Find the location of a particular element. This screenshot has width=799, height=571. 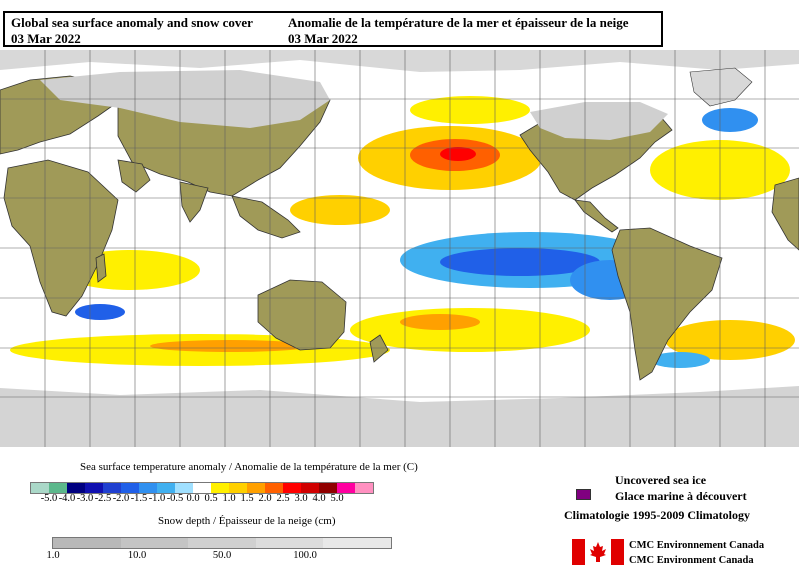

snow-gray-bar is located at coordinates (222, 543).